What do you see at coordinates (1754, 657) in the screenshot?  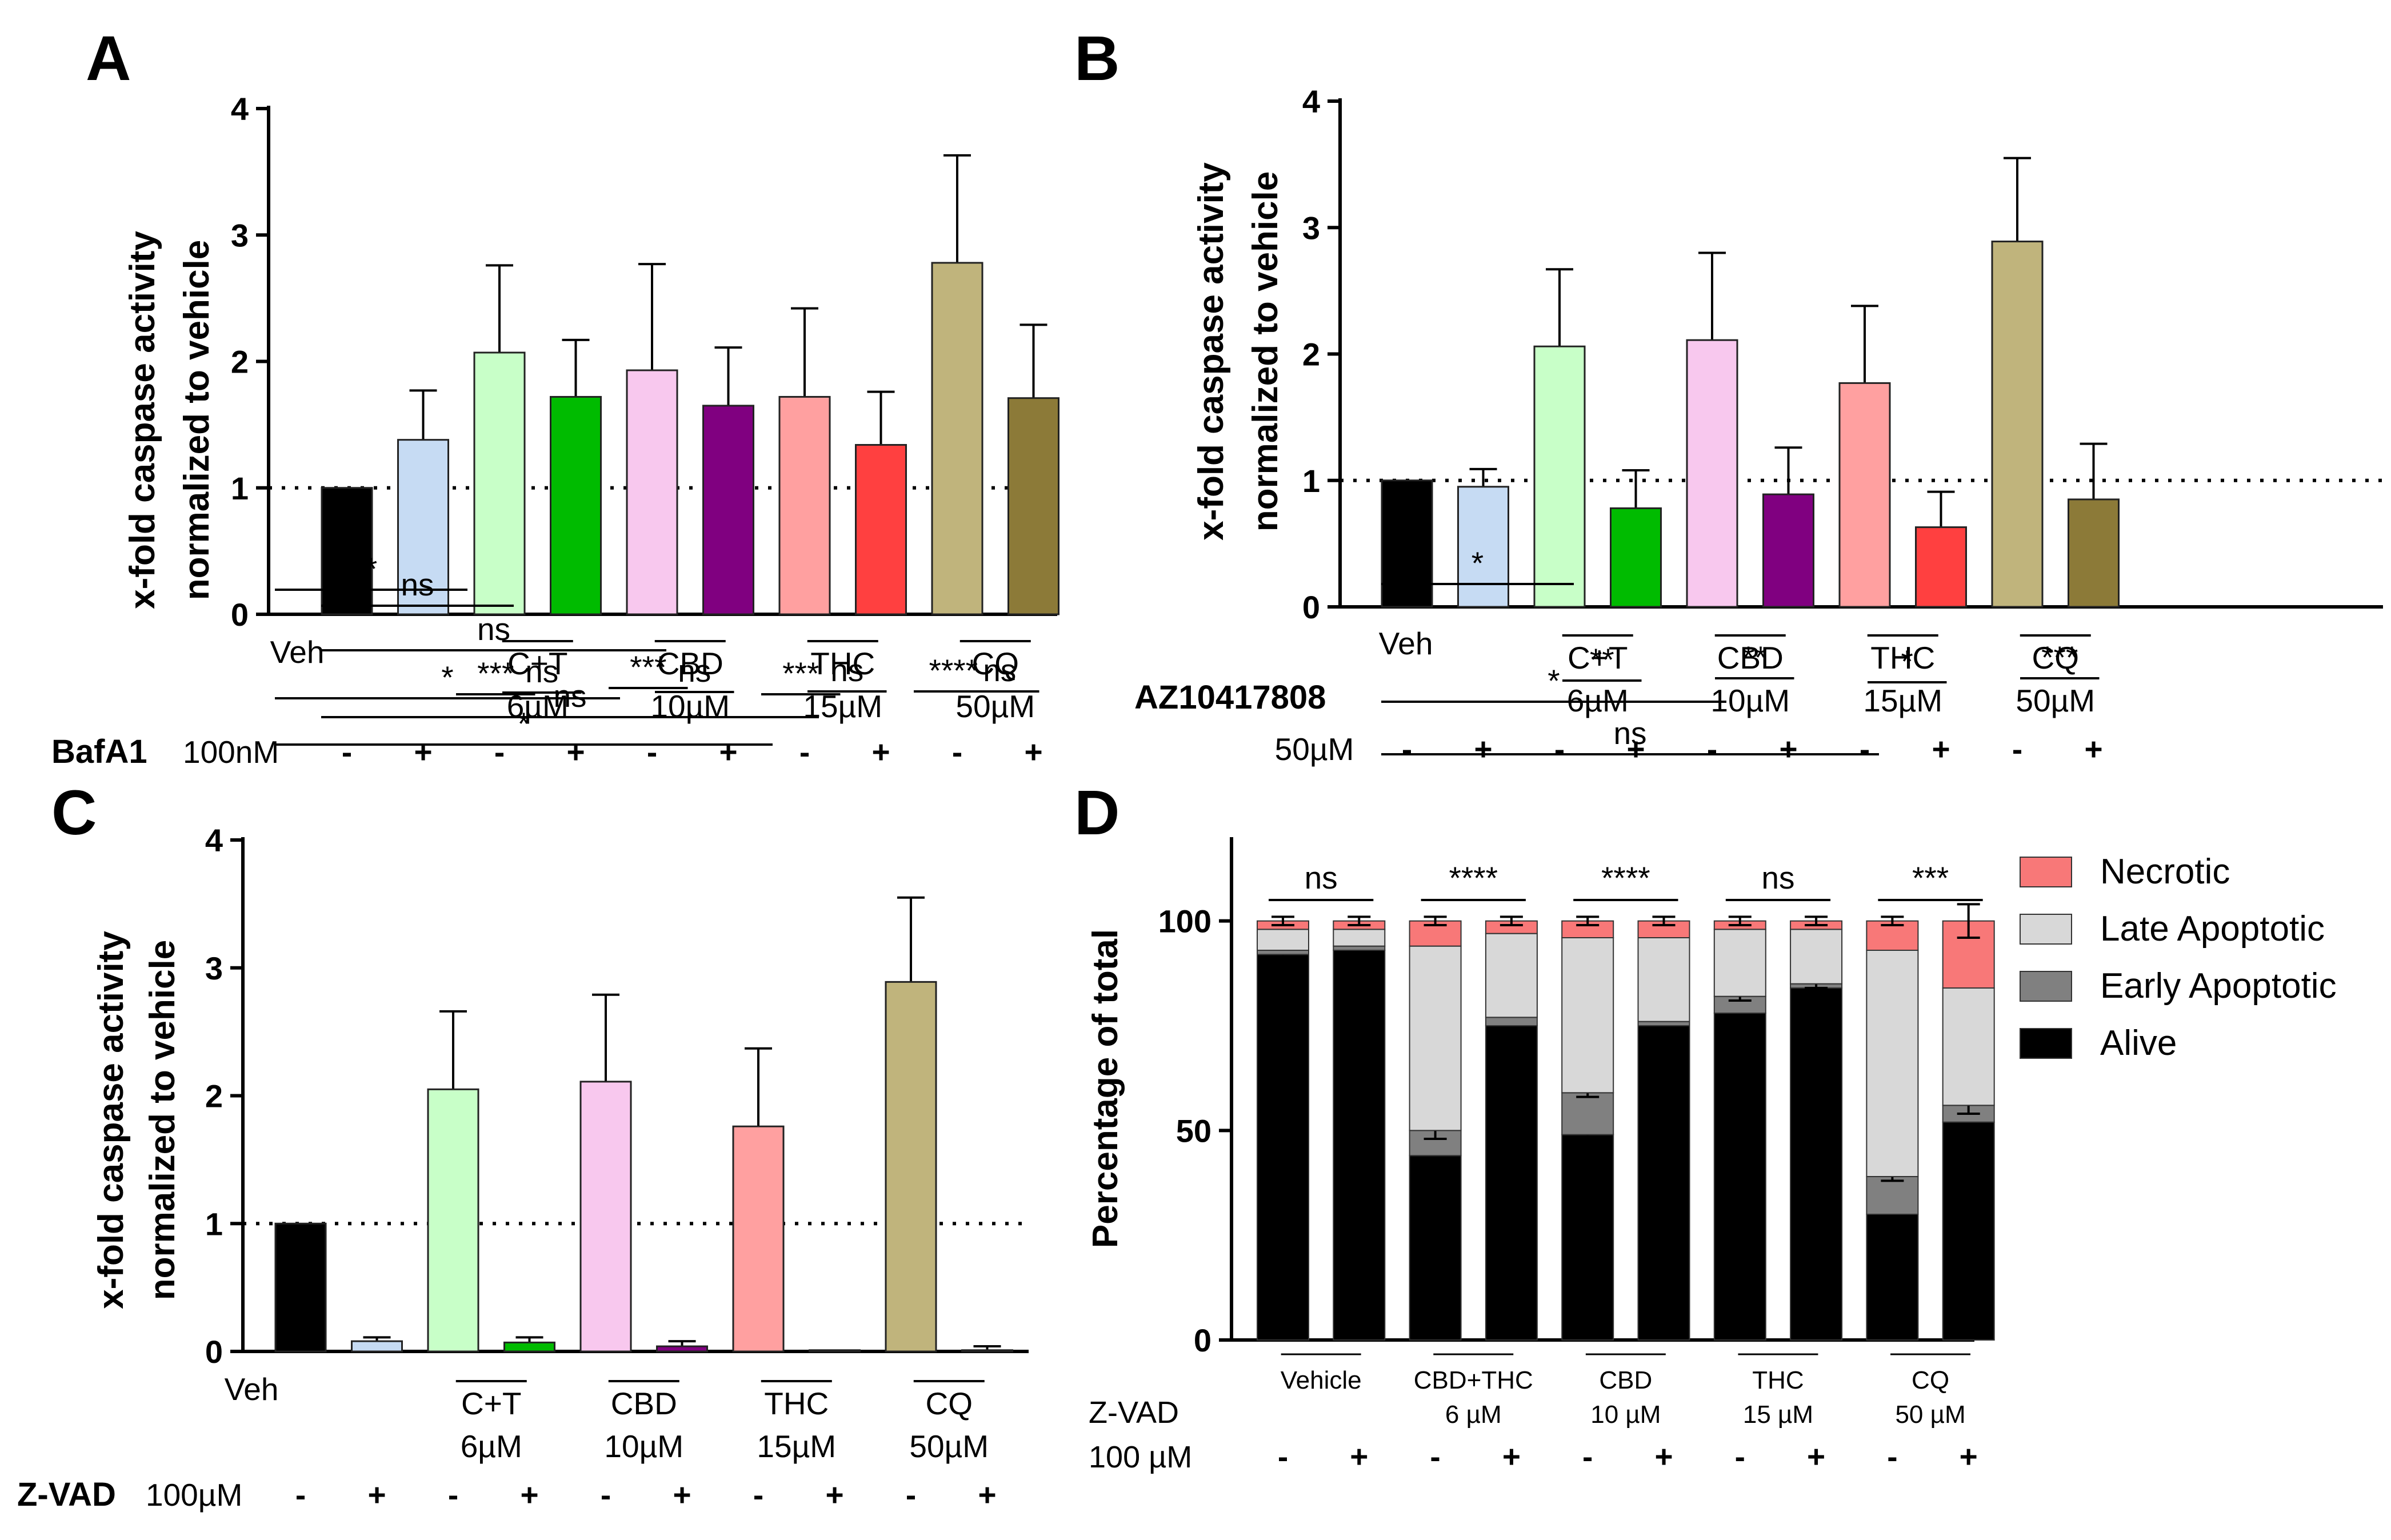 I see `significance-label: **` at bounding box center [1754, 657].